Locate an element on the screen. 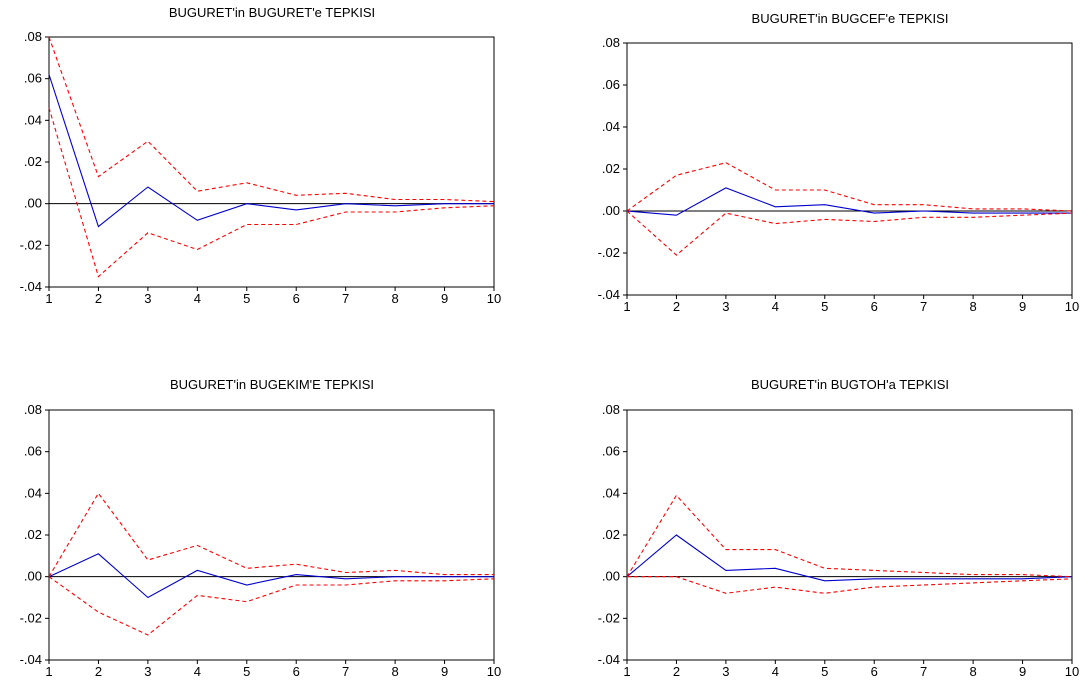  chart-title: BUGURET'in BUGTOH'a TEPKISI is located at coordinates (850, 384).